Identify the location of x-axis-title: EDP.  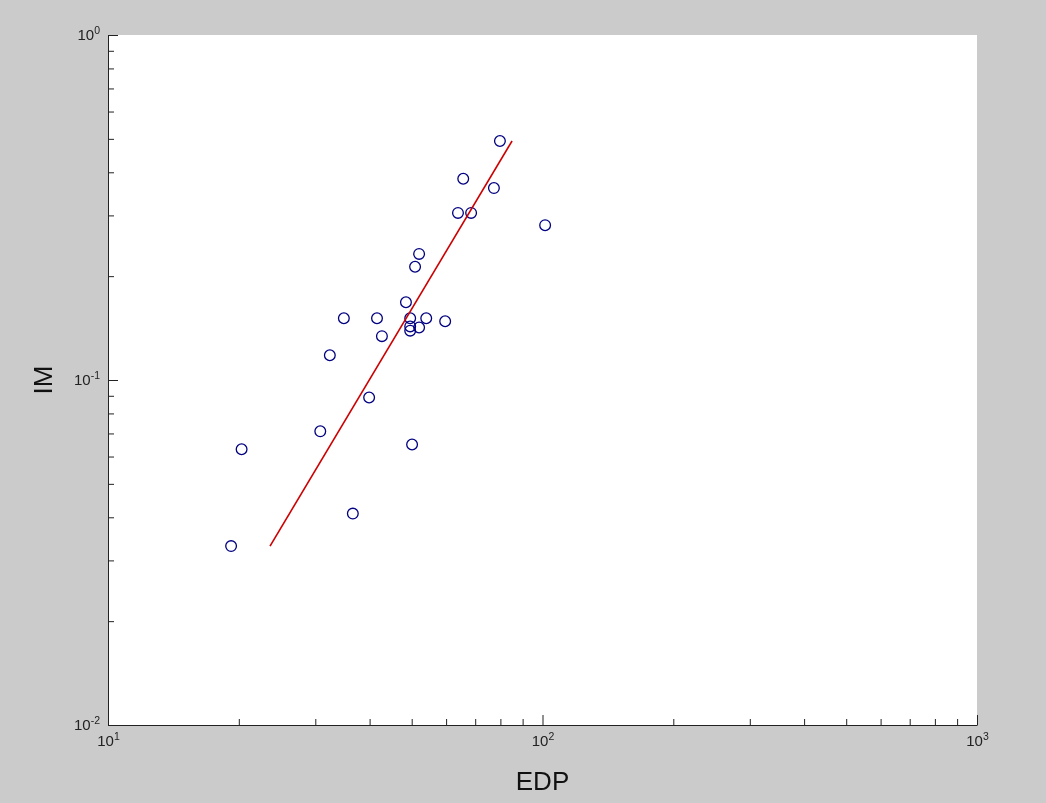
(542, 781).